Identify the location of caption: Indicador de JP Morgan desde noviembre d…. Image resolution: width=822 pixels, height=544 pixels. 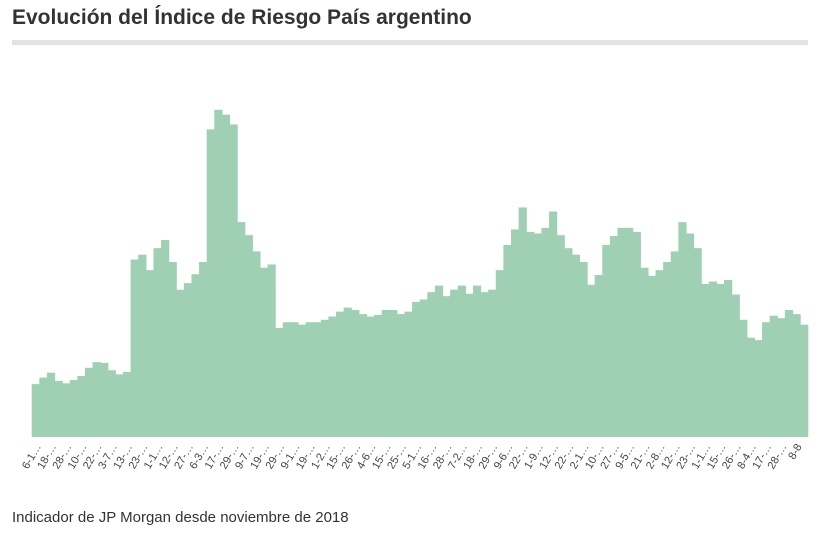
(180, 517).